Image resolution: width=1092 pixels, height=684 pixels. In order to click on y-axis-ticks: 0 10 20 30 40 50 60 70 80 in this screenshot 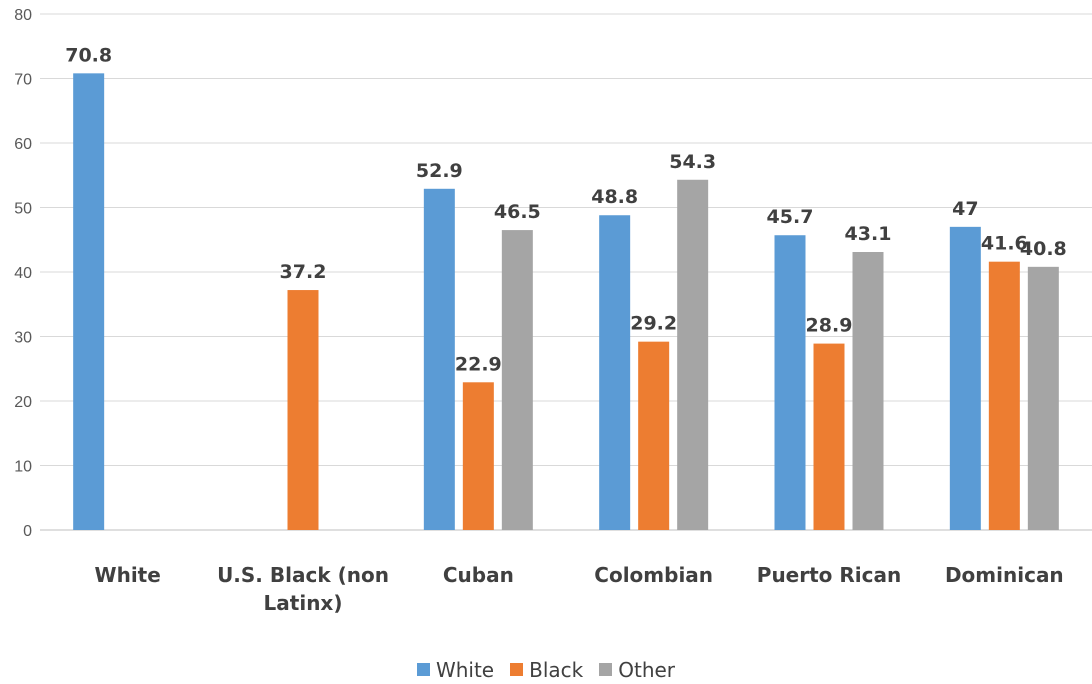, I will do `click(23, 273)`.